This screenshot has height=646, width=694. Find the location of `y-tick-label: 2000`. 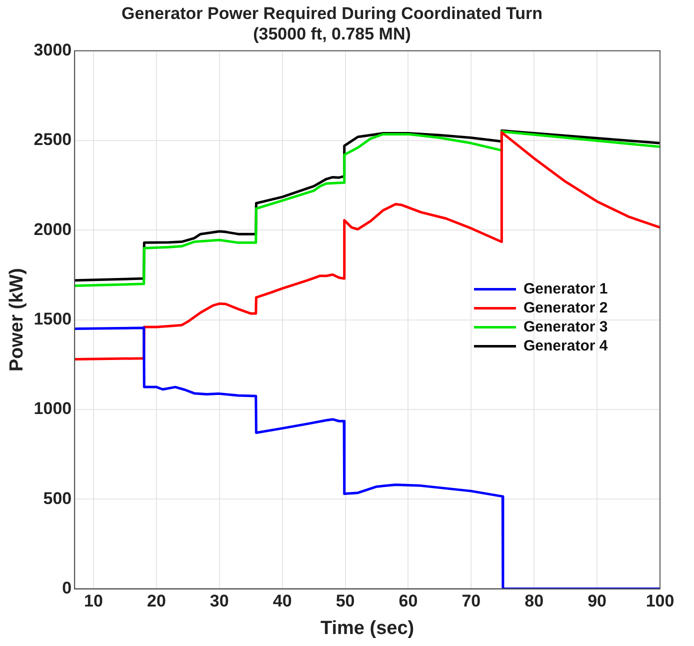

y-tick-label: 2000 is located at coordinates (53, 229).